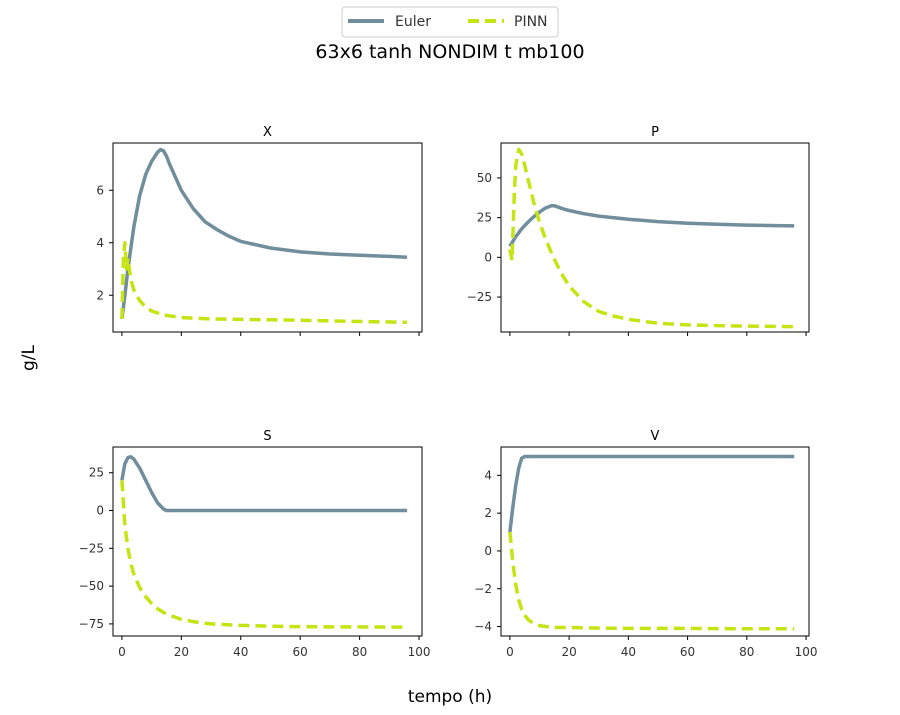 The width and height of the screenshot is (900, 715). I want to click on subplot-p-series-pinn-line, so click(651, 238).